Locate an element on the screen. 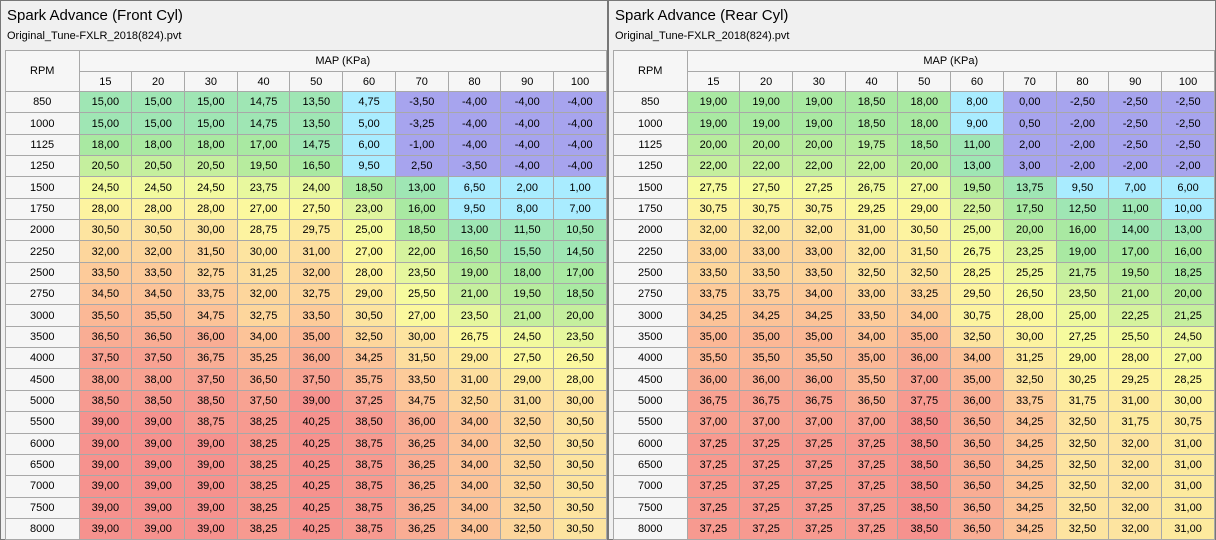 Image resolution: width=1216 pixels, height=540 pixels. advance-cell: 17,00 is located at coordinates (263, 145).